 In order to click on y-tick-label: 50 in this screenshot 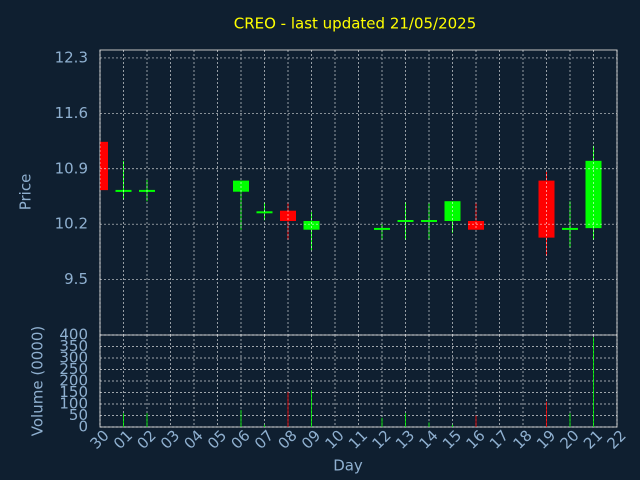, I will do `click(78, 415)`.